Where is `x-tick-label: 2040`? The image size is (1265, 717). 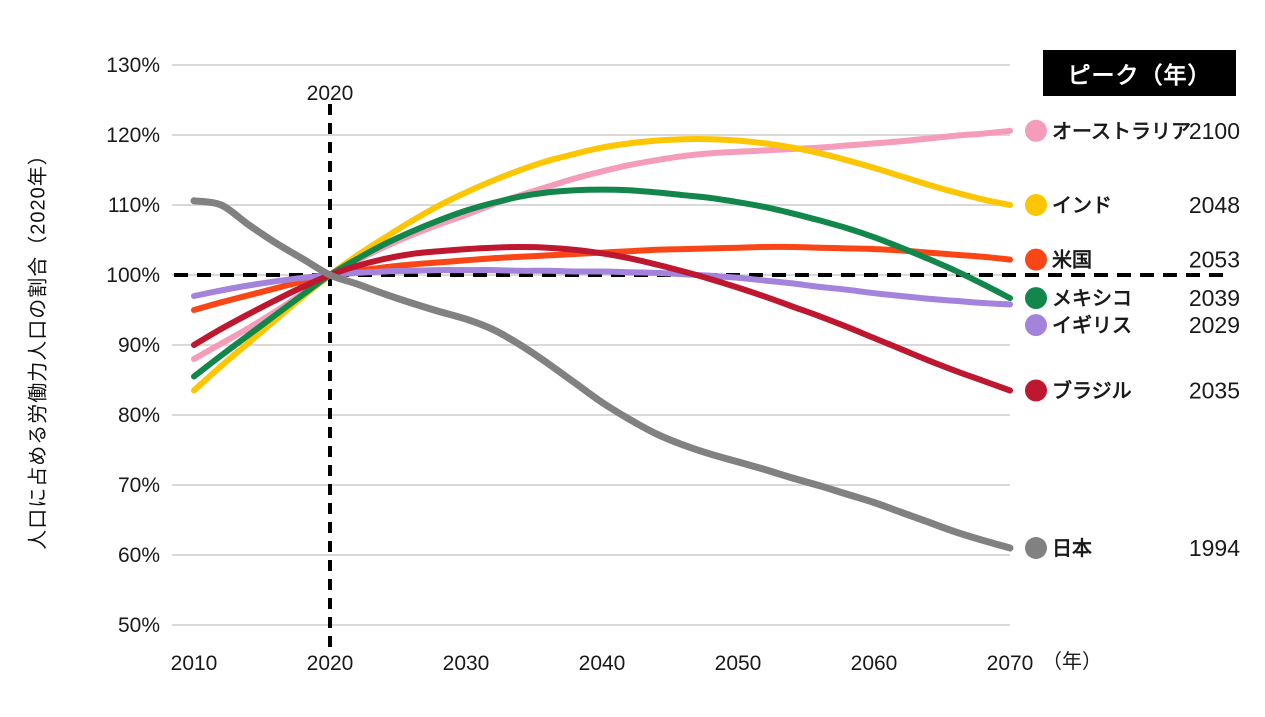 x-tick-label: 2040 is located at coordinates (602, 663).